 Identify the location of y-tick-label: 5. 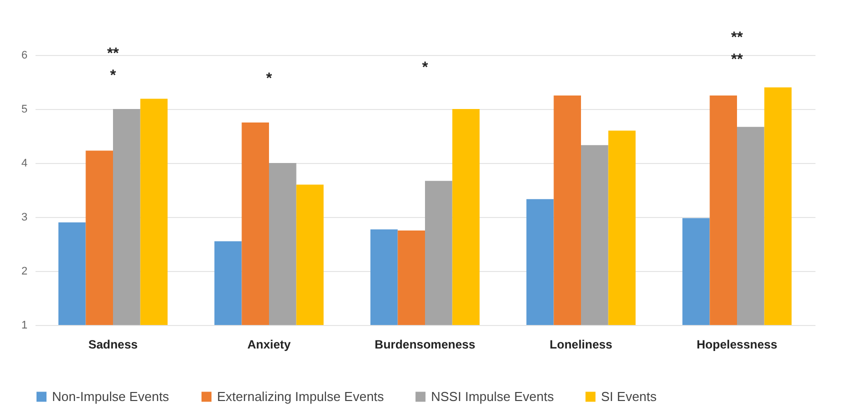
(24, 110).